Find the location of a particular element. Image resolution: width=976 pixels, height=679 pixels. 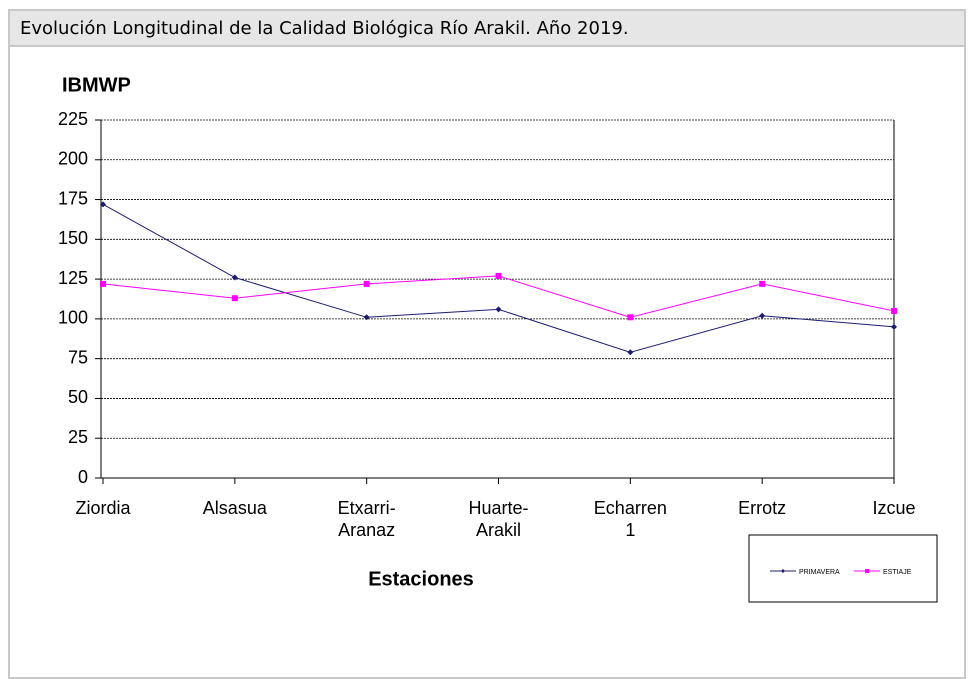

x-tick-label: Etxarri- Aranaz is located at coordinates (366, 519).